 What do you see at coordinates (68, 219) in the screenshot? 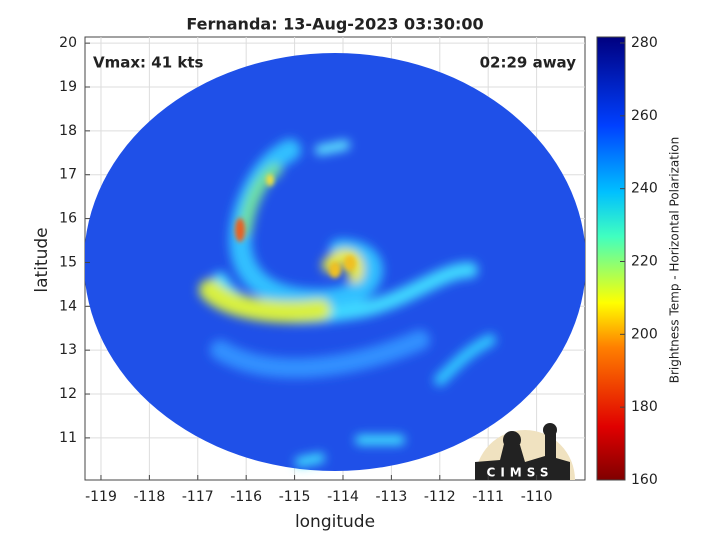
I see `y-tick-label: 16` at bounding box center [68, 219].